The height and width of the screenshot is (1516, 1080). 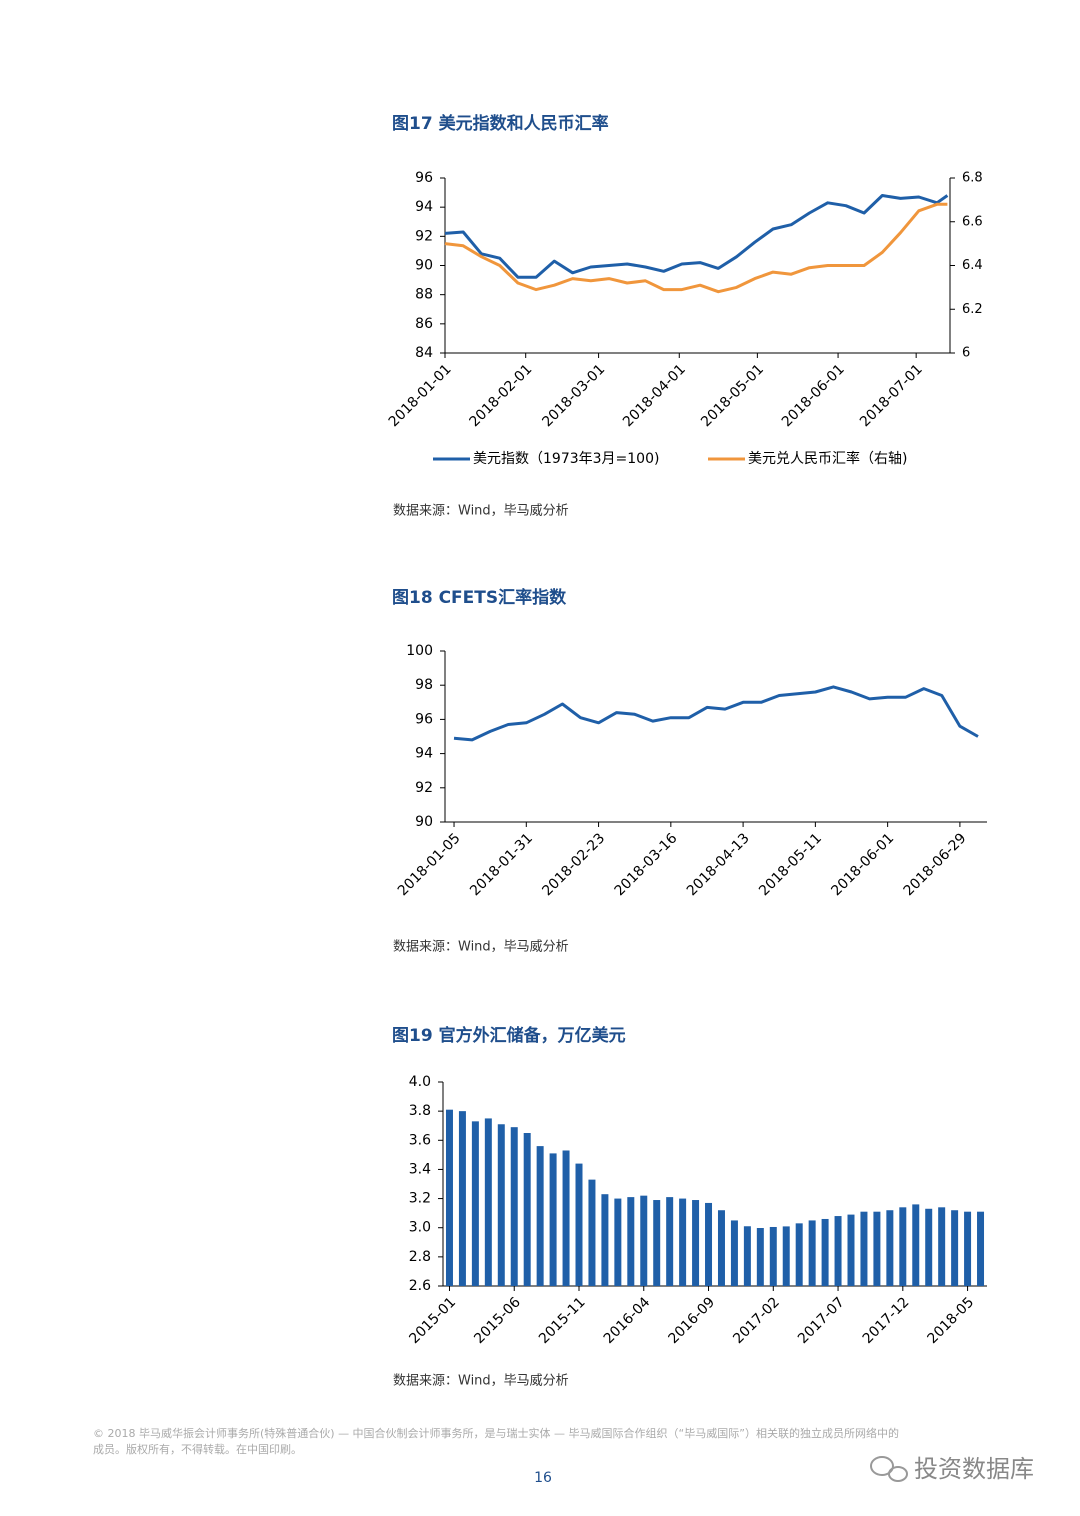 I want to click on x-tick-label: 2017-07, so click(x=821, y=1320).